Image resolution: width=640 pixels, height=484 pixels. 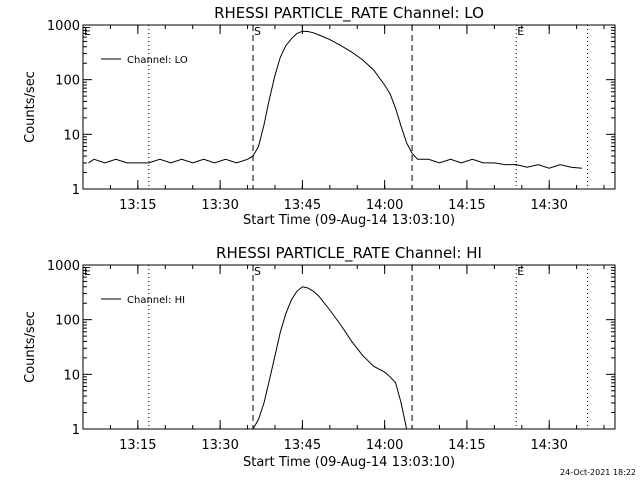 What do you see at coordinates (349, 13) in the screenshot?
I see `chart-title: RHESSI PARTICLE_RATE Channel: LO` at bounding box center [349, 13].